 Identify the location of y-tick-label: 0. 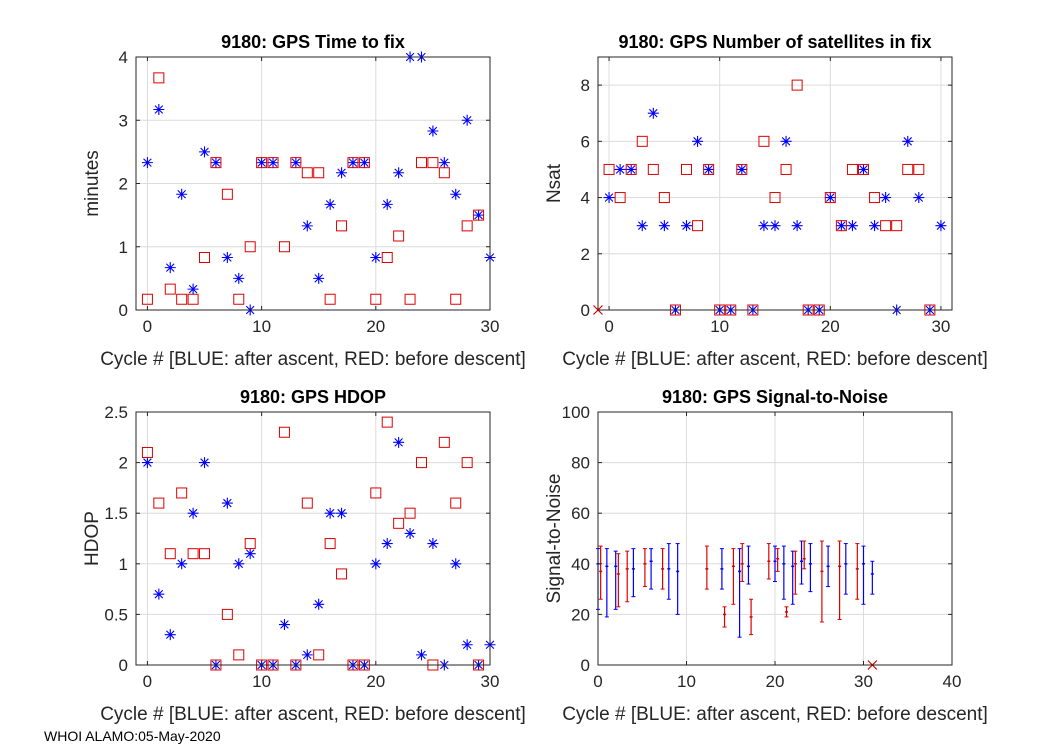
(585, 665).